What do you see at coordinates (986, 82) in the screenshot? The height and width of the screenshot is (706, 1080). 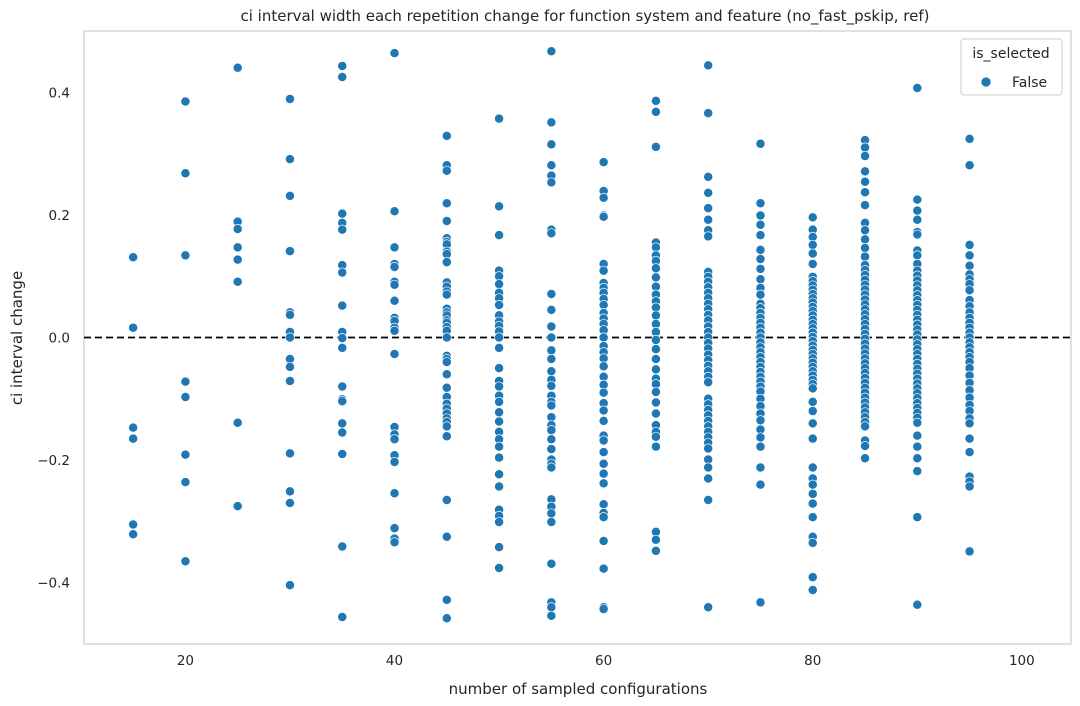 I see `legend-marker-false` at bounding box center [986, 82].